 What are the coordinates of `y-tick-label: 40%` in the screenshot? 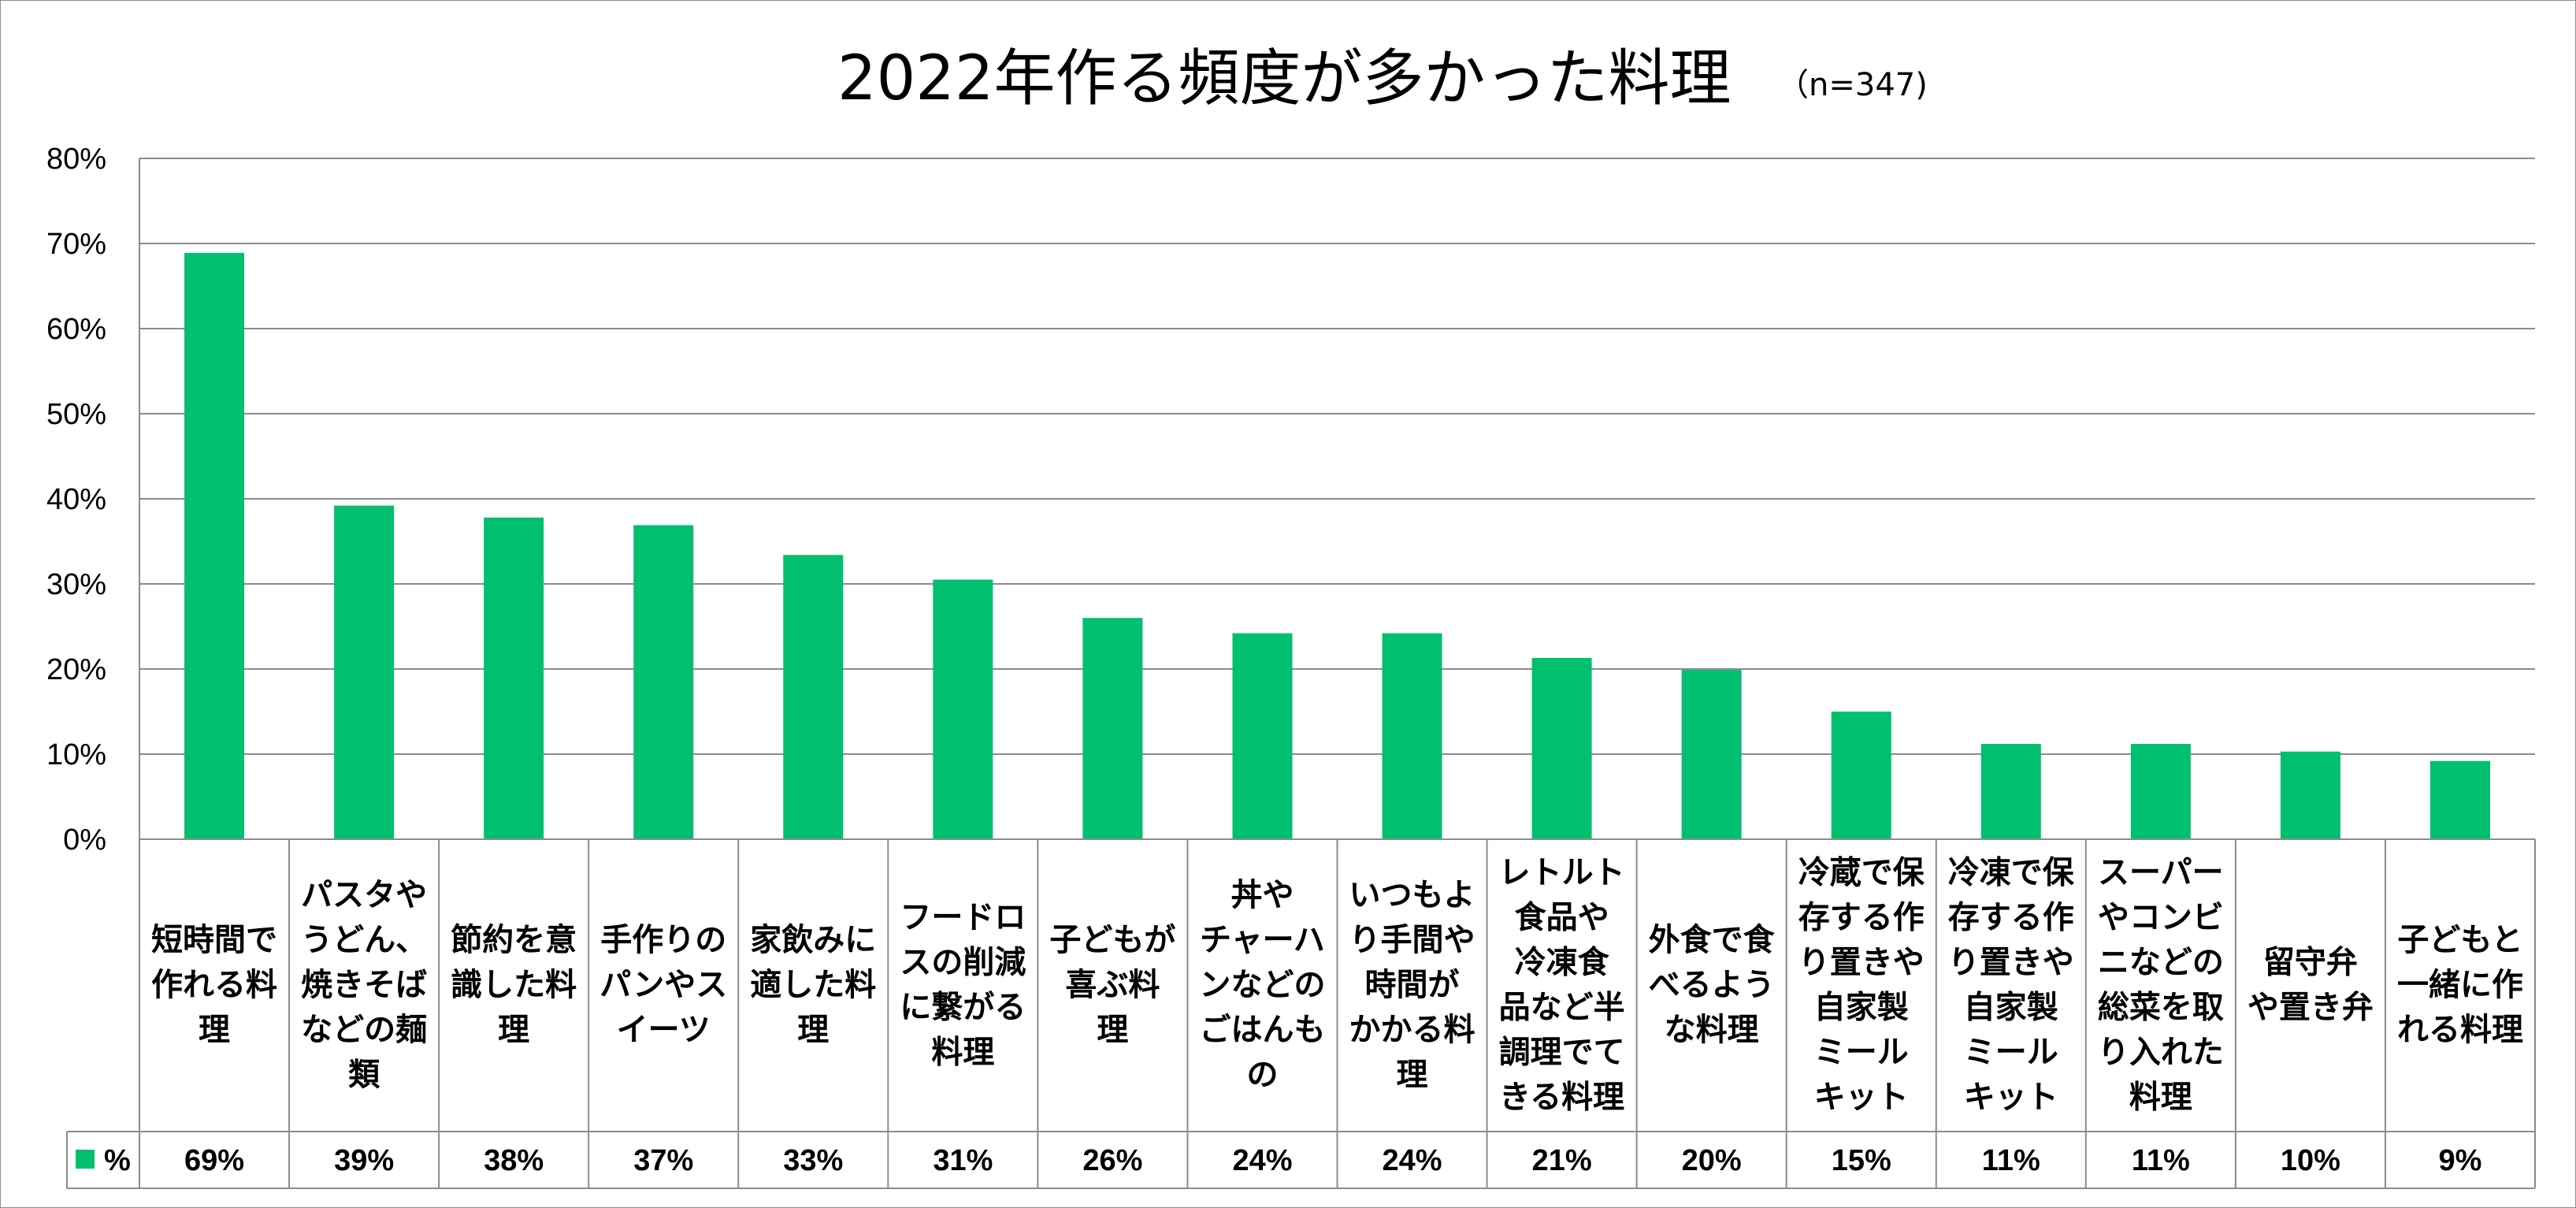 It's located at (76, 499).